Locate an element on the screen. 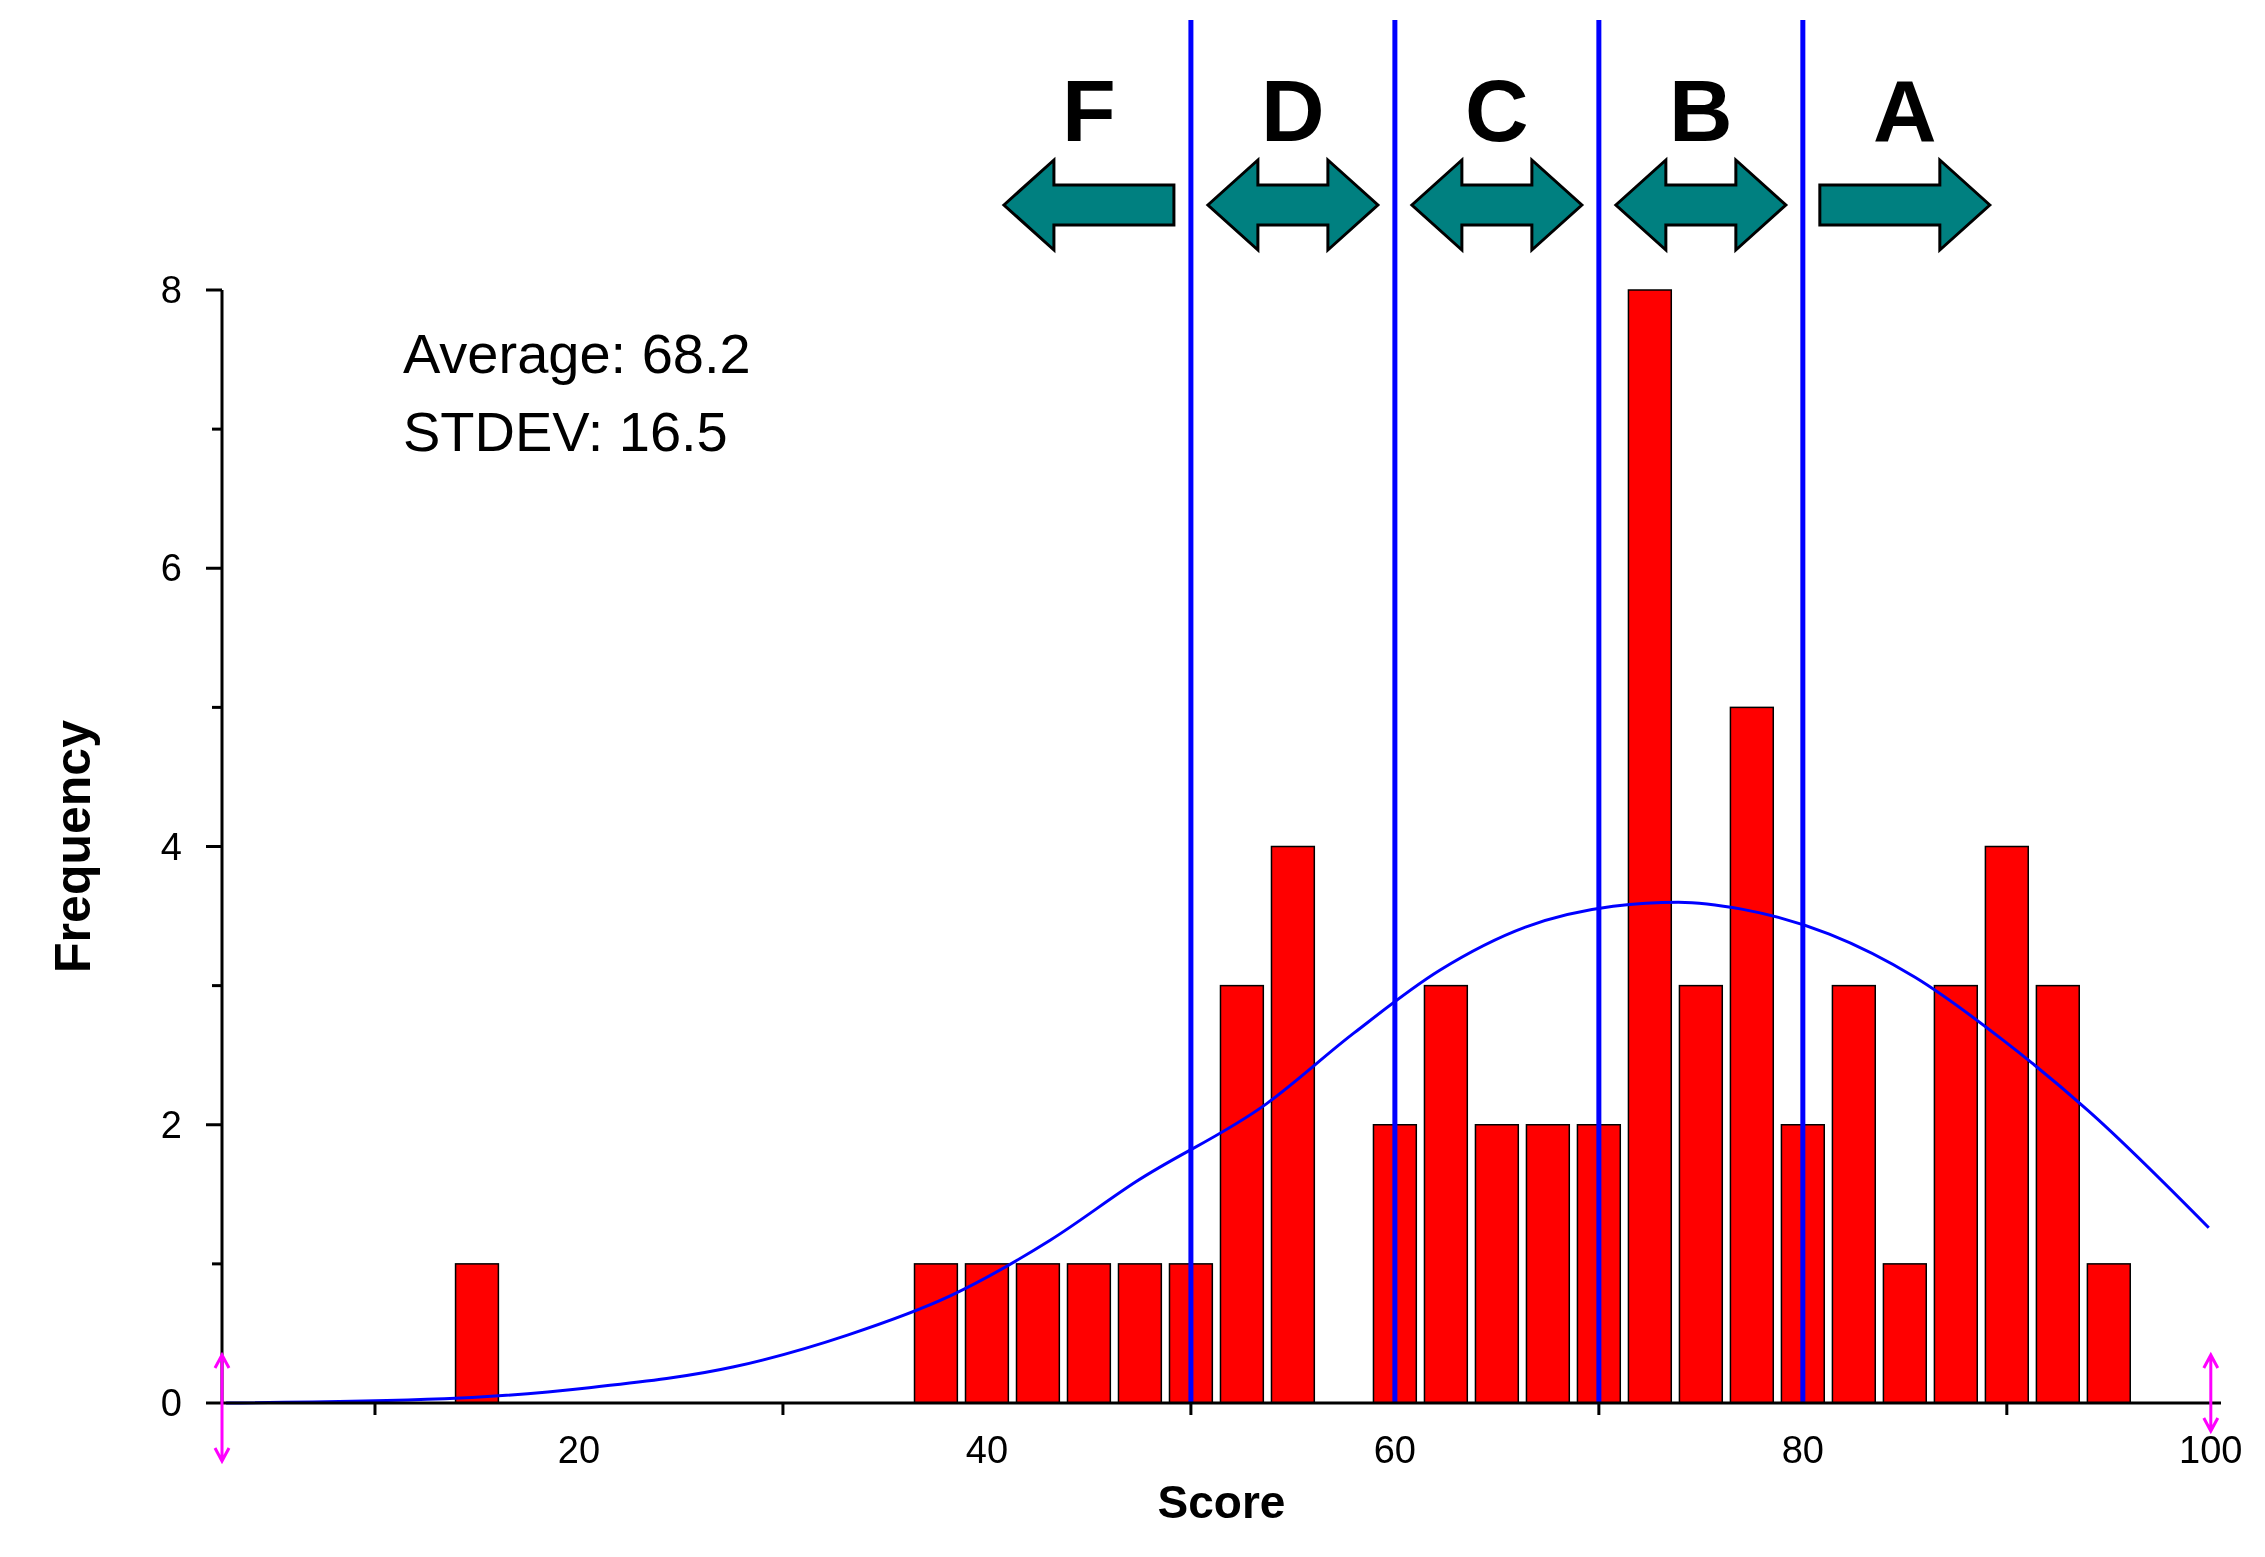 The width and height of the screenshot is (2265, 1557). y-tick-label: 2 is located at coordinates (171, 1124).